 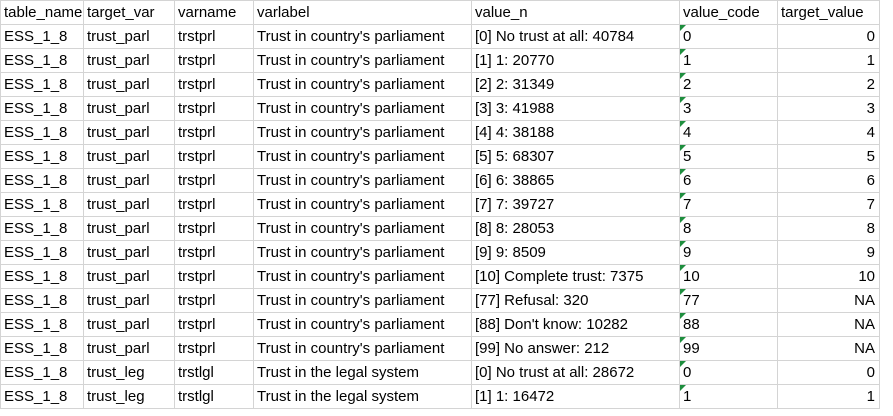 What do you see at coordinates (576, 397) in the screenshot?
I see `table-cell: [1] 1: 16472` at bounding box center [576, 397].